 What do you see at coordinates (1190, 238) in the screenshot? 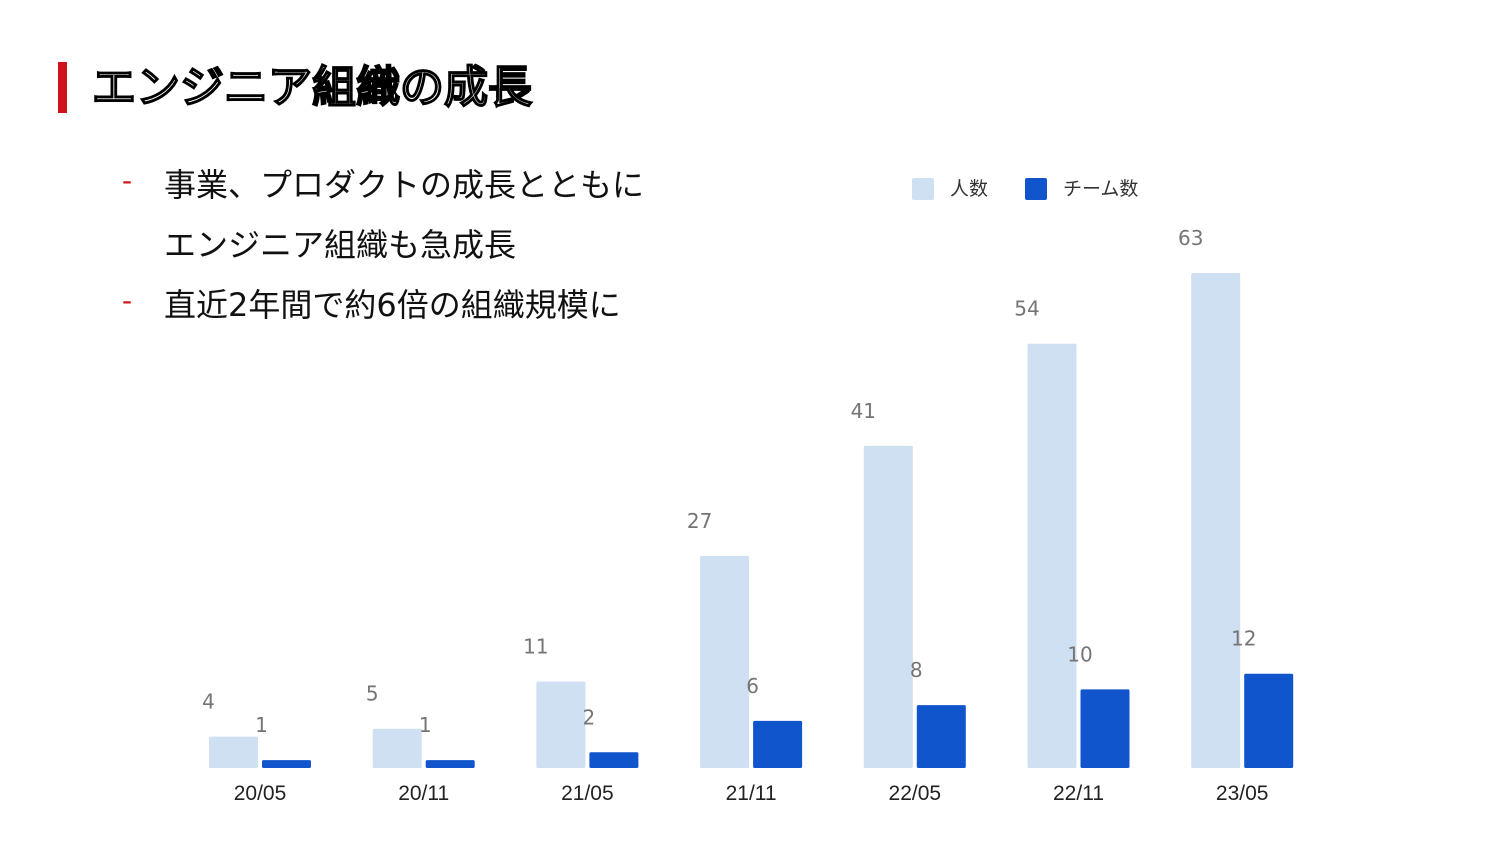
I see `data-label: 63` at bounding box center [1190, 238].